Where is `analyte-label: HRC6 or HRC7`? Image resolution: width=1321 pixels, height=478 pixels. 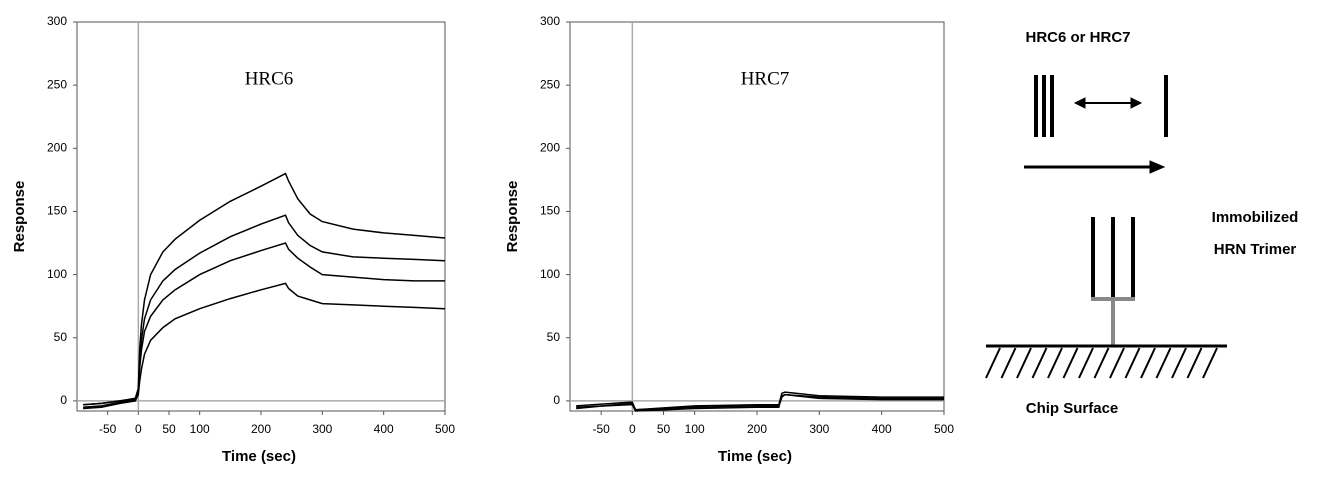 analyte-label: HRC6 or HRC7 is located at coordinates (1077, 37).